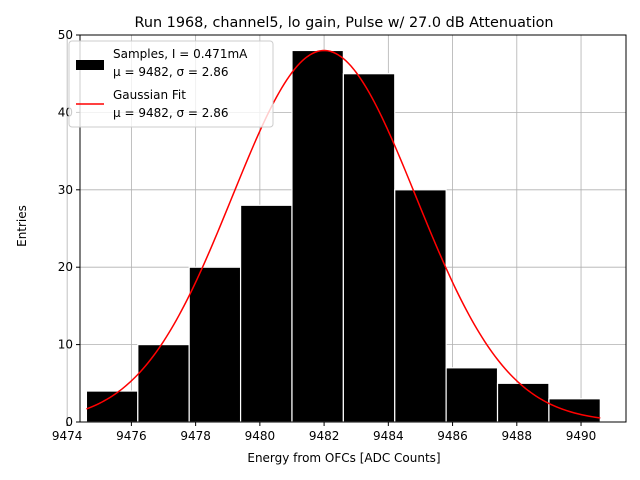 The image size is (640, 480). Describe the element at coordinates (171, 113) in the screenshot. I see `legend-fit-stats: μ = 9482, σ = 2.86` at that location.